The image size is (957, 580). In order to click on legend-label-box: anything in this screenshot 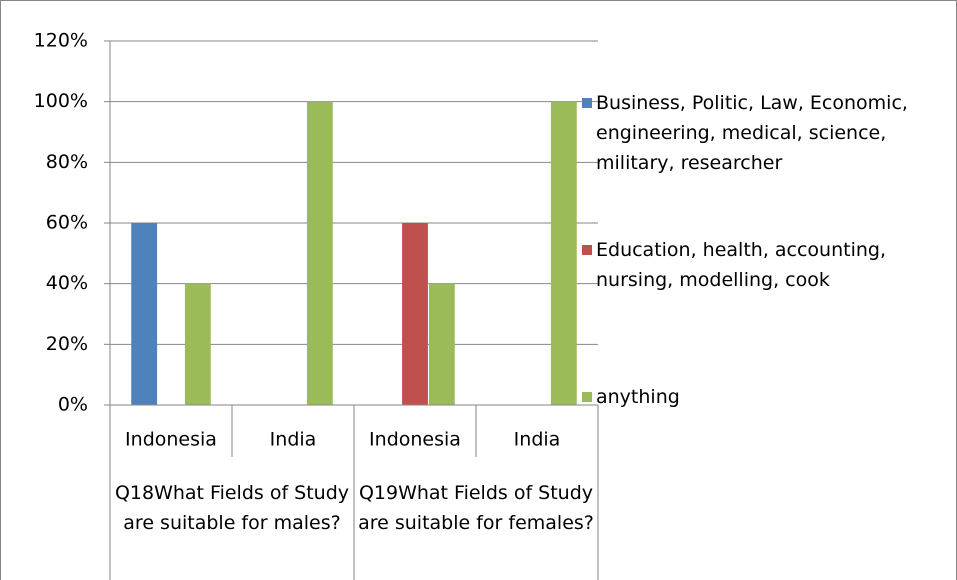, I will do `click(638, 397)`.